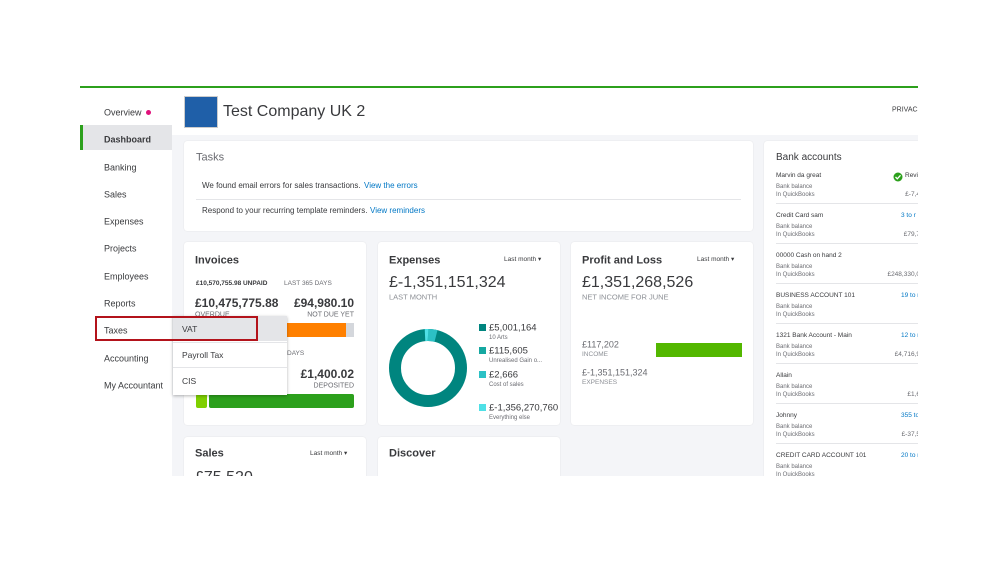 The height and width of the screenshot is (562, 999). I want to click on nav-item: Taxes, so click(116, 330).